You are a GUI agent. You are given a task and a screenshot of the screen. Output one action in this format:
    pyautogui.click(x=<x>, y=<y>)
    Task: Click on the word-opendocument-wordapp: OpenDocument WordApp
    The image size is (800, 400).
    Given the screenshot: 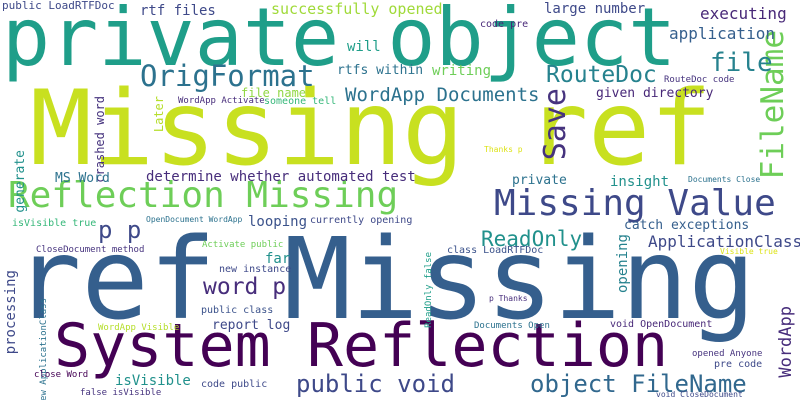 What is the action you would take?
    pyautogui.click(x=194, y=219)
    